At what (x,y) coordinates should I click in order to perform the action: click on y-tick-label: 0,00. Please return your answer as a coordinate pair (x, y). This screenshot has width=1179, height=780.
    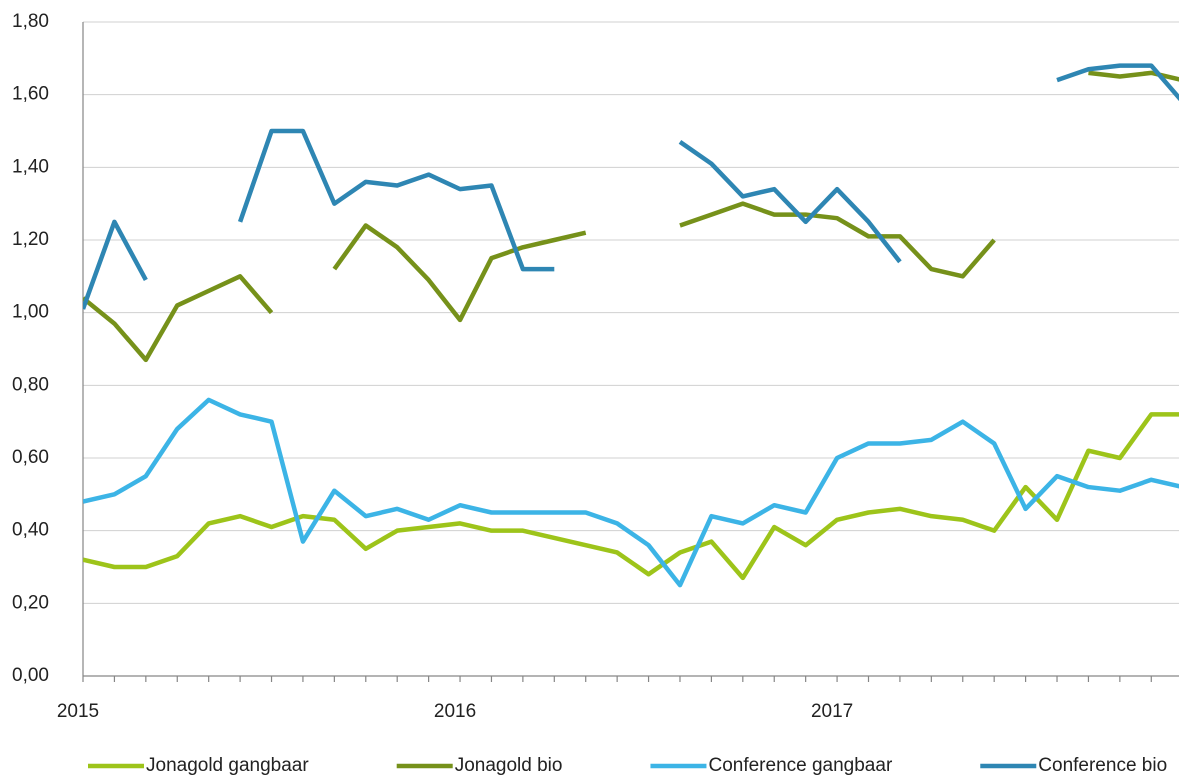
    Looking at the image, I should click on (30, 675).